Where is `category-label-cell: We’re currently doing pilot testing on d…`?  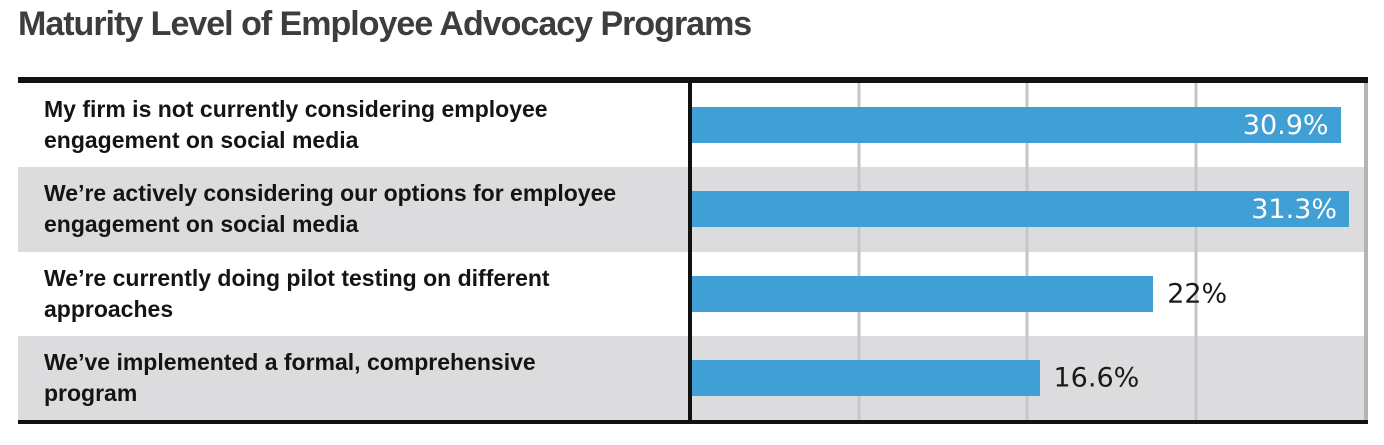 category-label-cell: We’re currently doing pilot testing on d… is located at coordinates (354, 294).